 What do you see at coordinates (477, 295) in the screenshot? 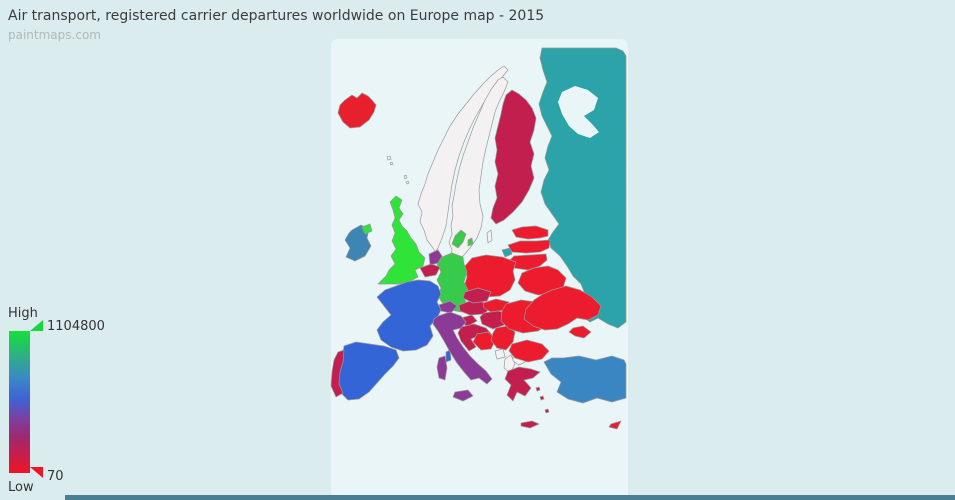
I see `country-czechia` at bounding box center [477, 295].